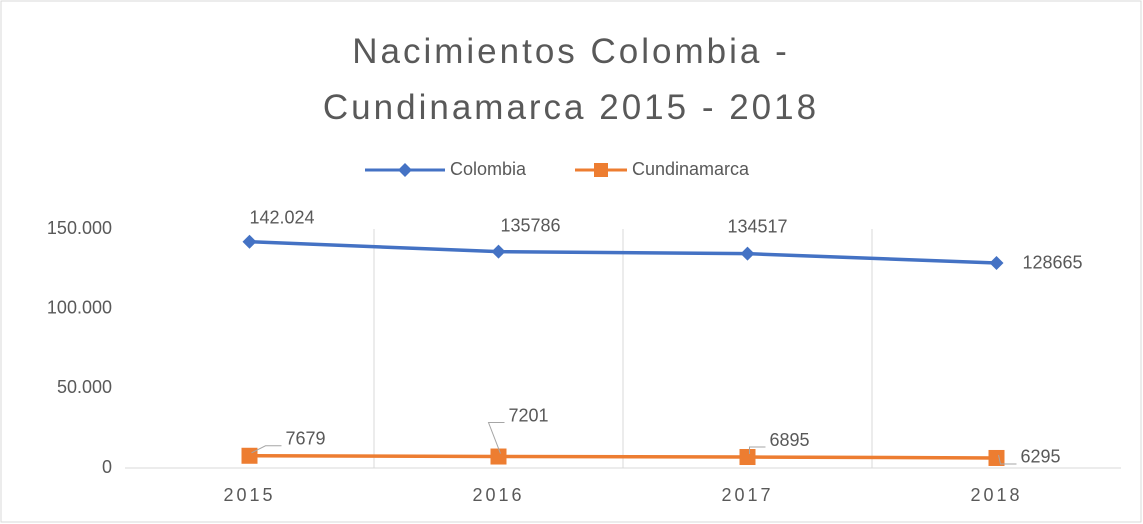 This screenshot has height=524, width=1143. I want to click on data-label: 6895, so click(790, 440).